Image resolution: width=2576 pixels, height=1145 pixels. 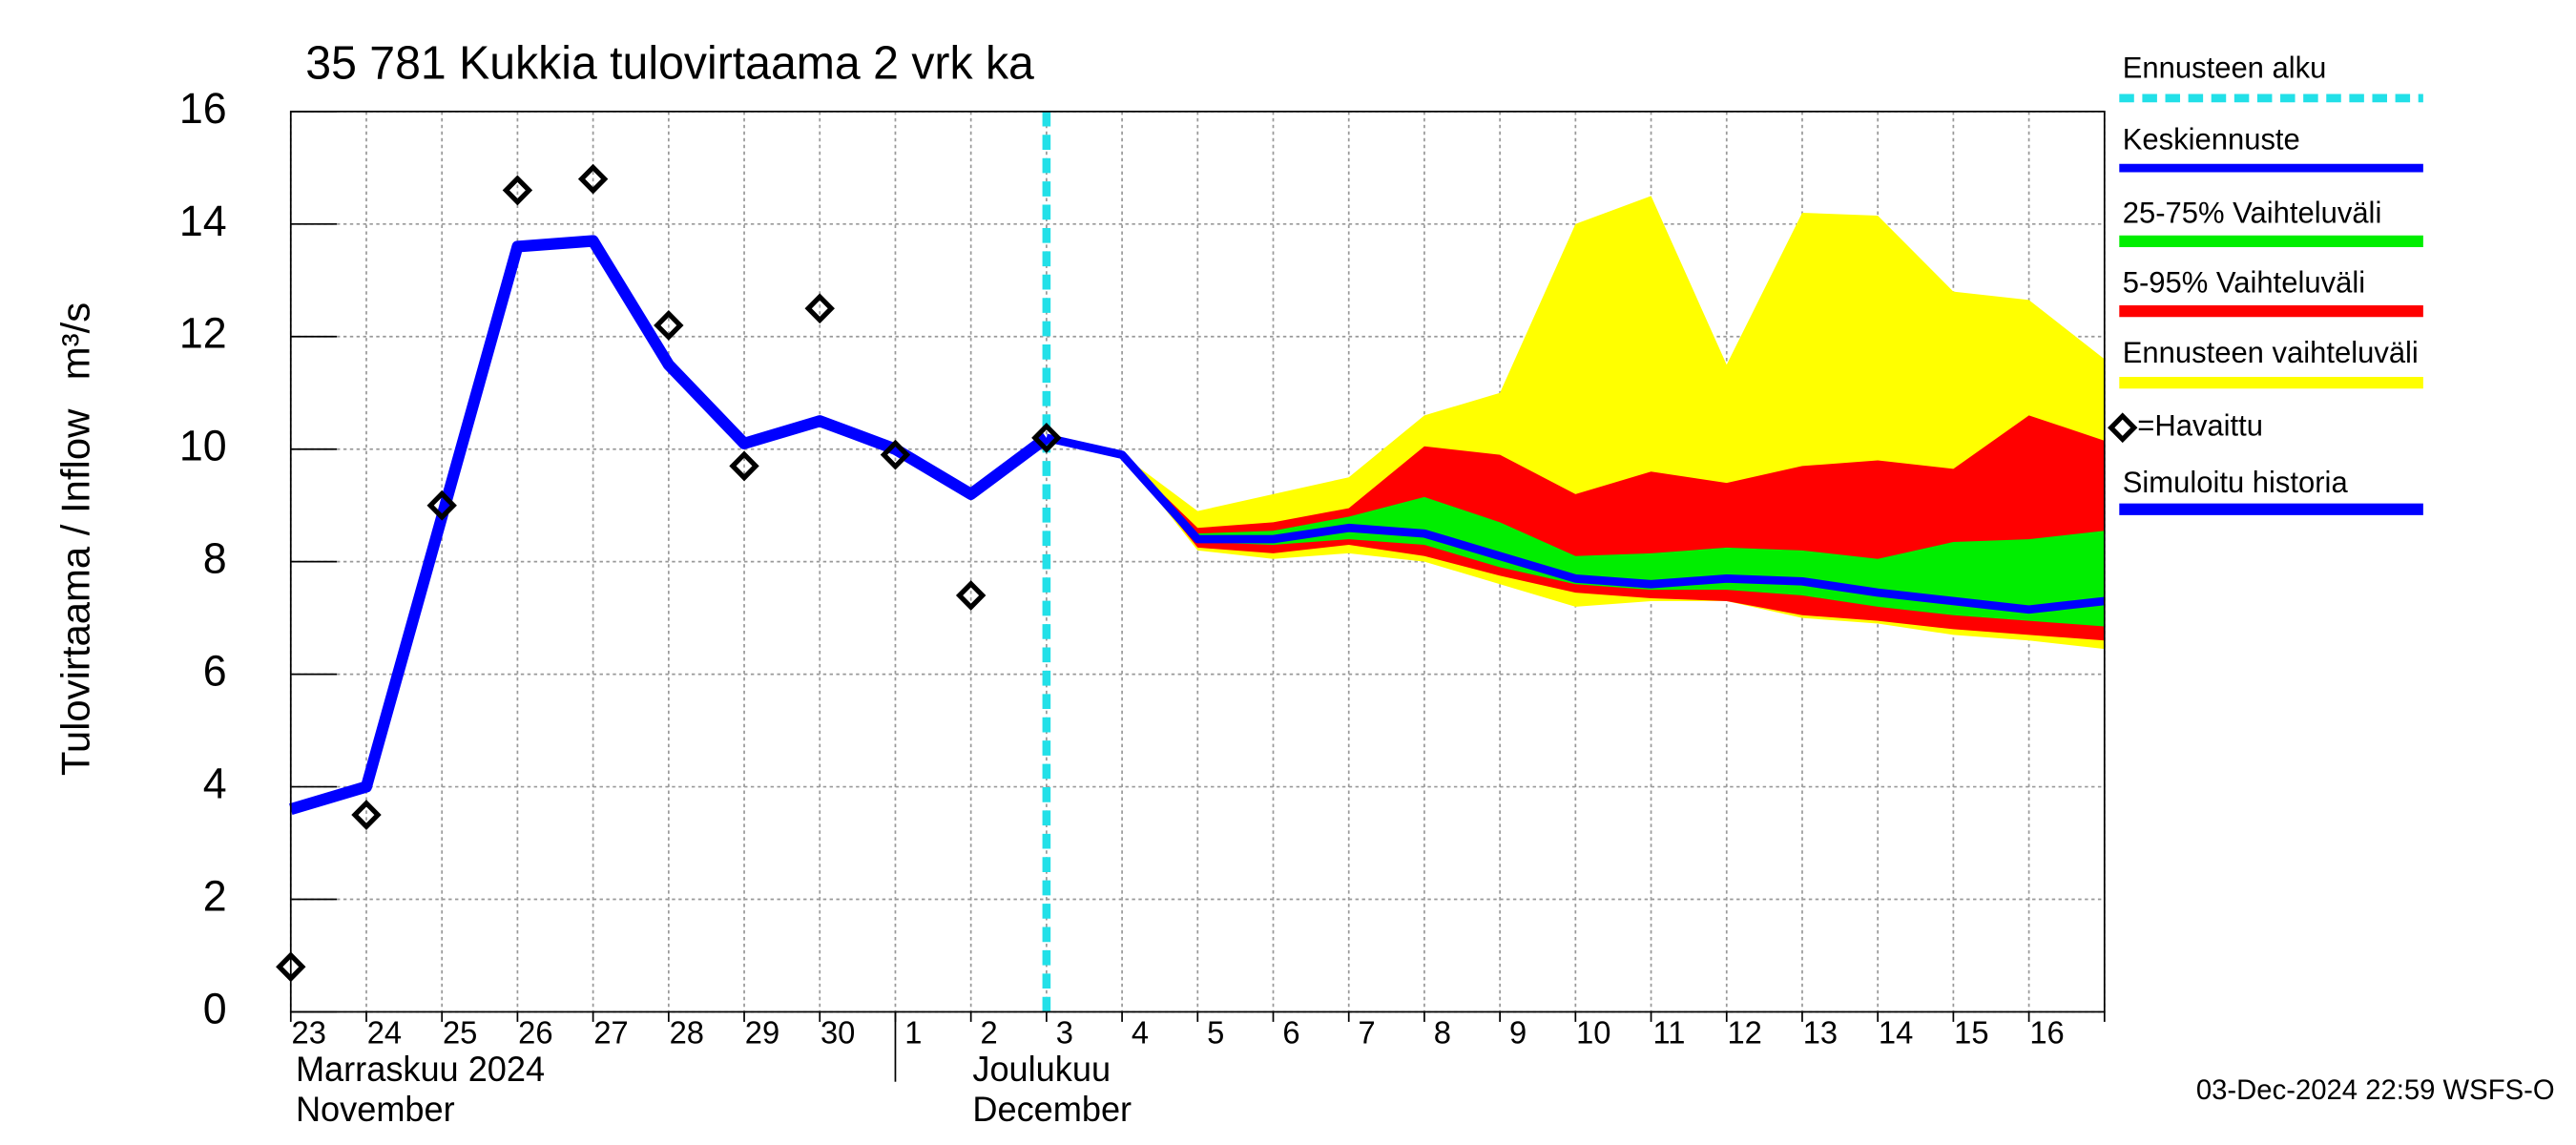 What do you see at coordinates (1442, 1032) in the screenshot?
I see `x-tick-label: 8` at bounding box center [1442, 1032].